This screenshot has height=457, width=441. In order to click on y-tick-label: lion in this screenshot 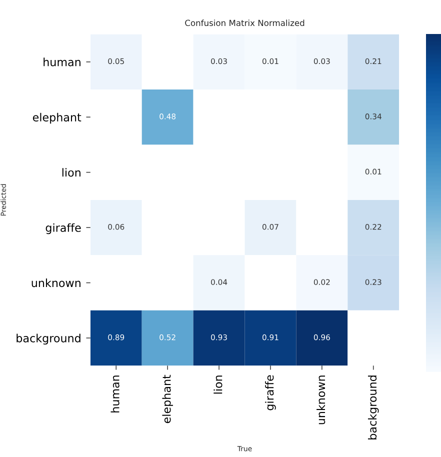, I will do `click(71, 172)`.